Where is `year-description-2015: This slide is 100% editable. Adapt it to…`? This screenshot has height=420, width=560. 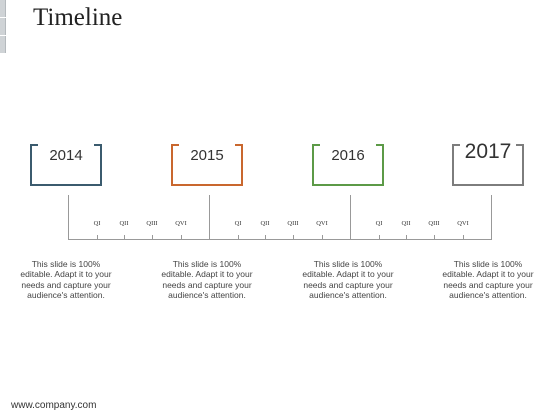
year-description-2015: This slide is 100% editable. Adapt it to… is located at coordinates (207, 279).